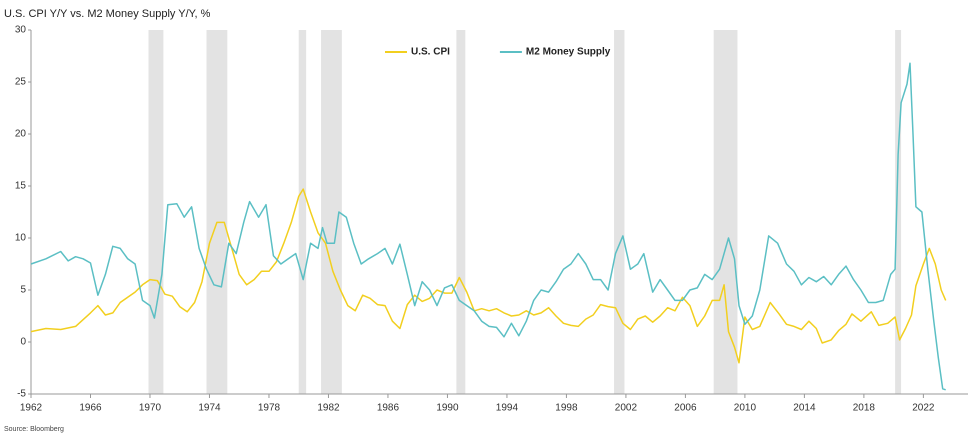 The image size is (978, 437). What do you see at coordinates (34, 429) in the screenshot?
I see `source: Source: Bloomberg` at bounding box center [34, 429].